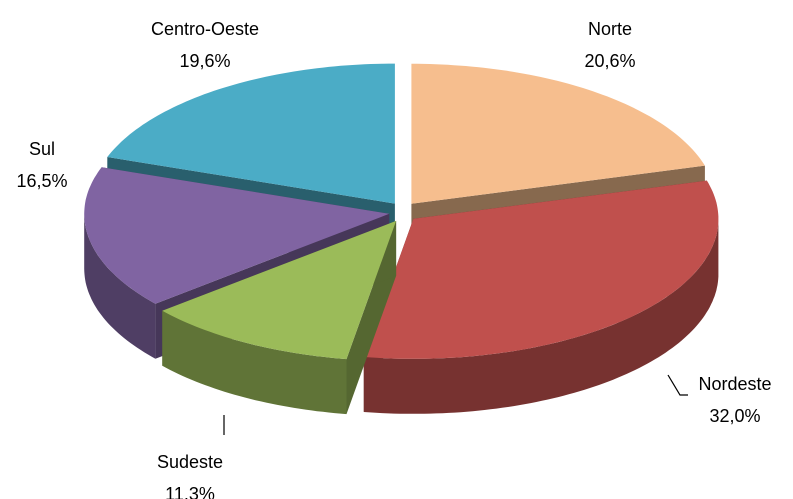 Image resolution: width=793 pixels, height=499 pixels. What do you see at coordinates (734, 384) in the screenshot?
I see `slice-label: Nordeste` at bounding box center [734, 384].